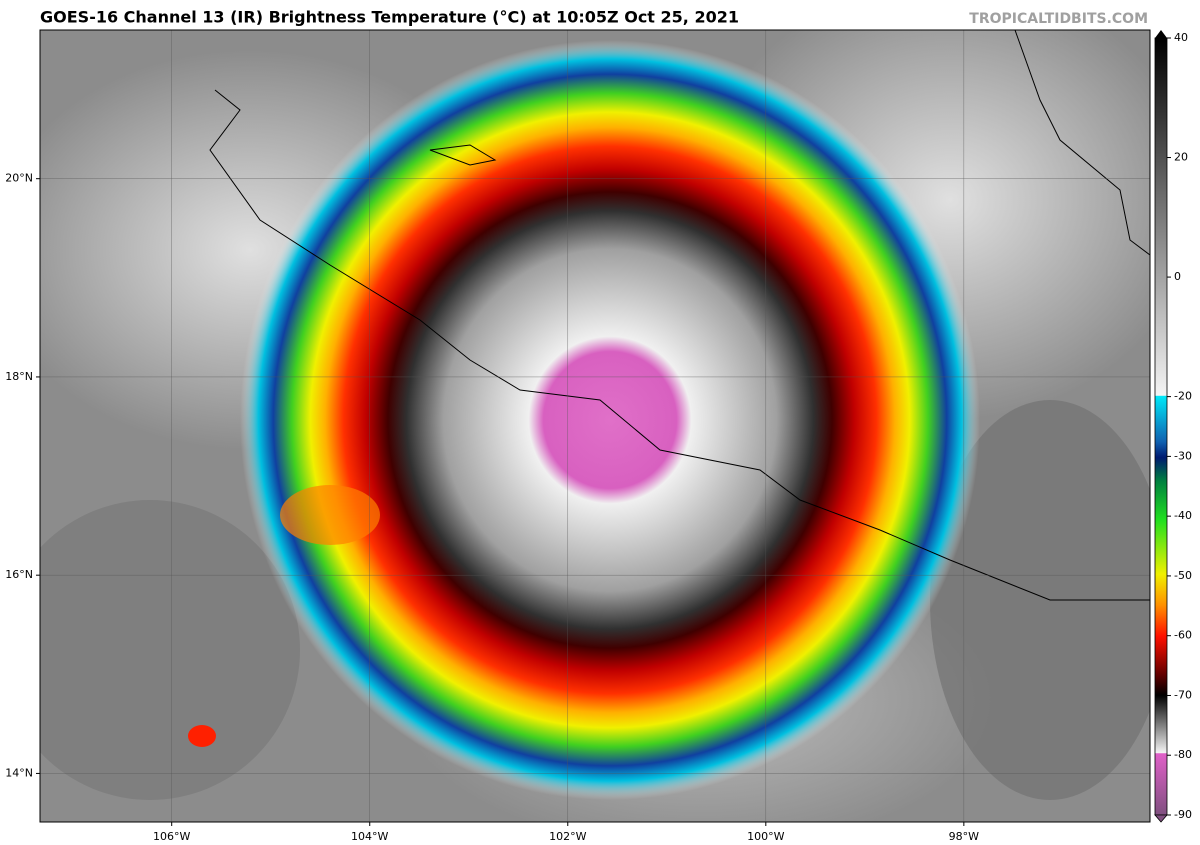 Image resolution: width=1200 pixels, height=845 pixels. I want to click on credit: TROPICALTIDBITS.COM, so click(1058, 19).